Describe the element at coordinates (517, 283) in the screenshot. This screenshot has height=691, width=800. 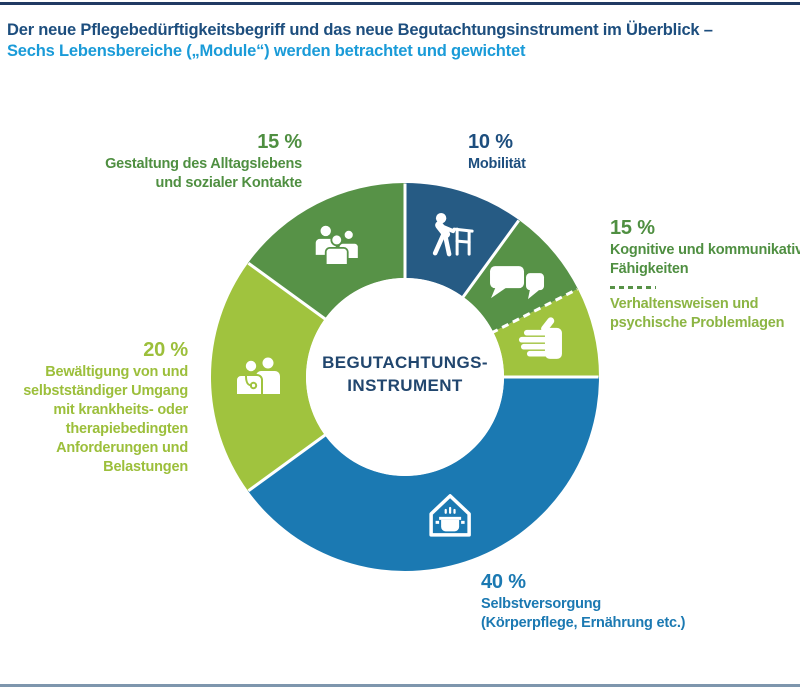
I see `speech-bubbles-icon` at that location.